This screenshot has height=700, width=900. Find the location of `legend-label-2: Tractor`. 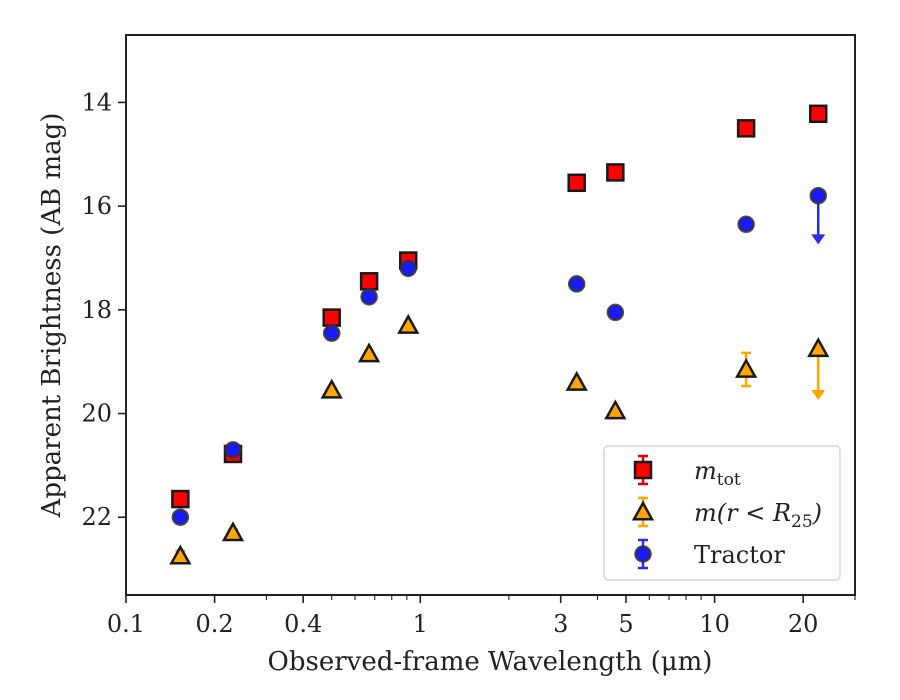

legend-label-2: Tractor is located at coordinates (739, 555).